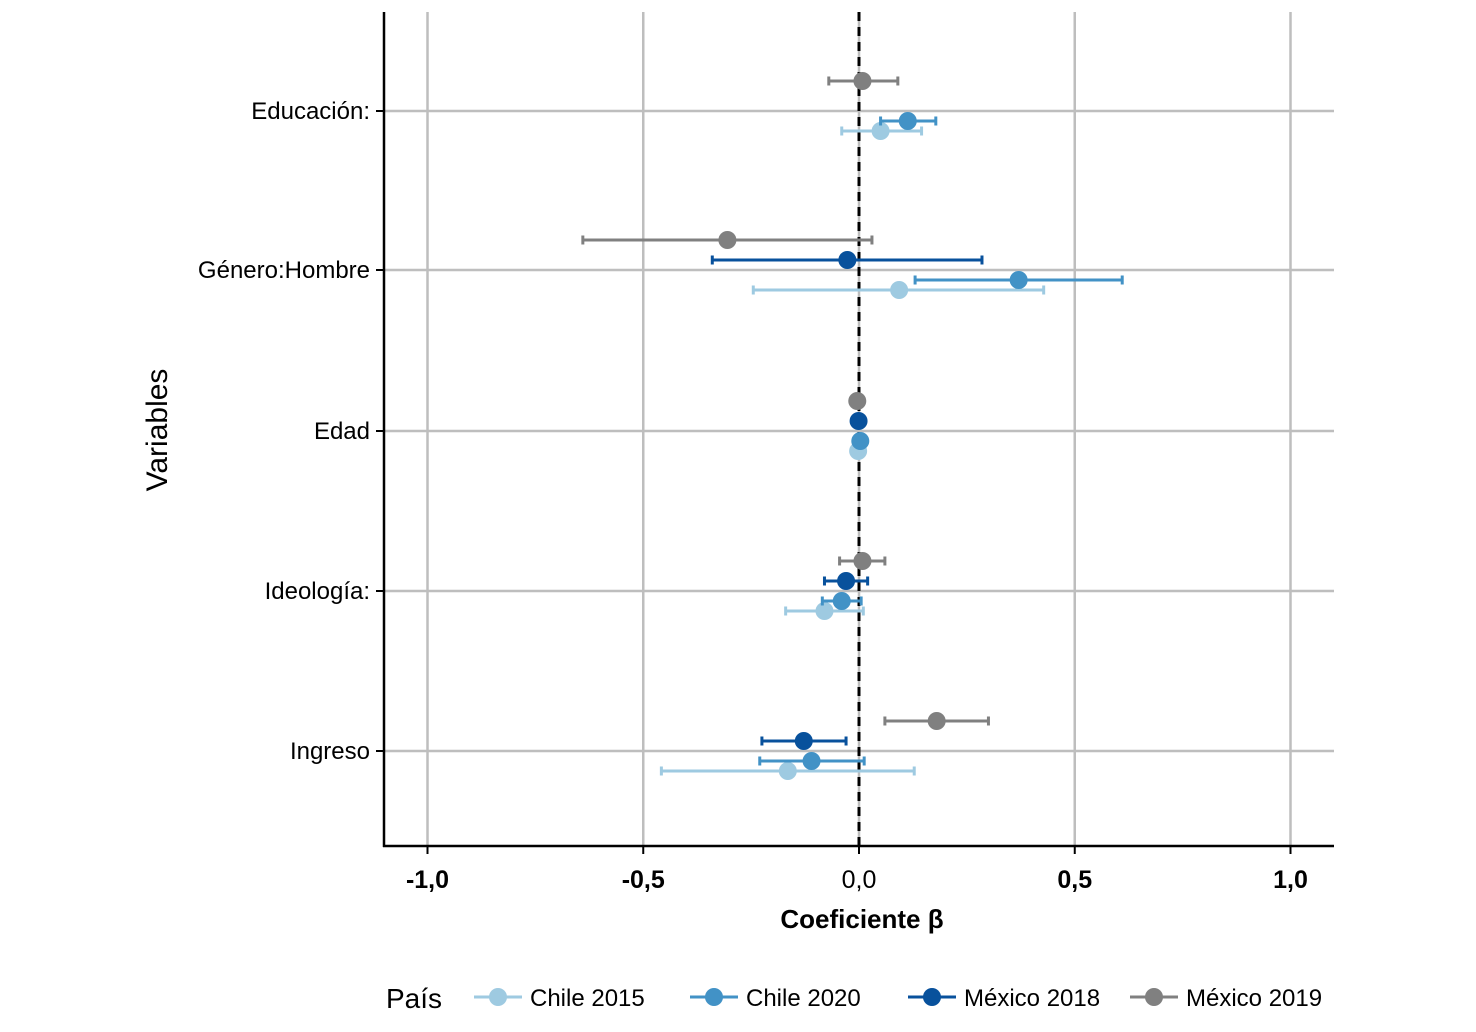  I want to click on y-tick-label: Educación:, so click(310, 111).